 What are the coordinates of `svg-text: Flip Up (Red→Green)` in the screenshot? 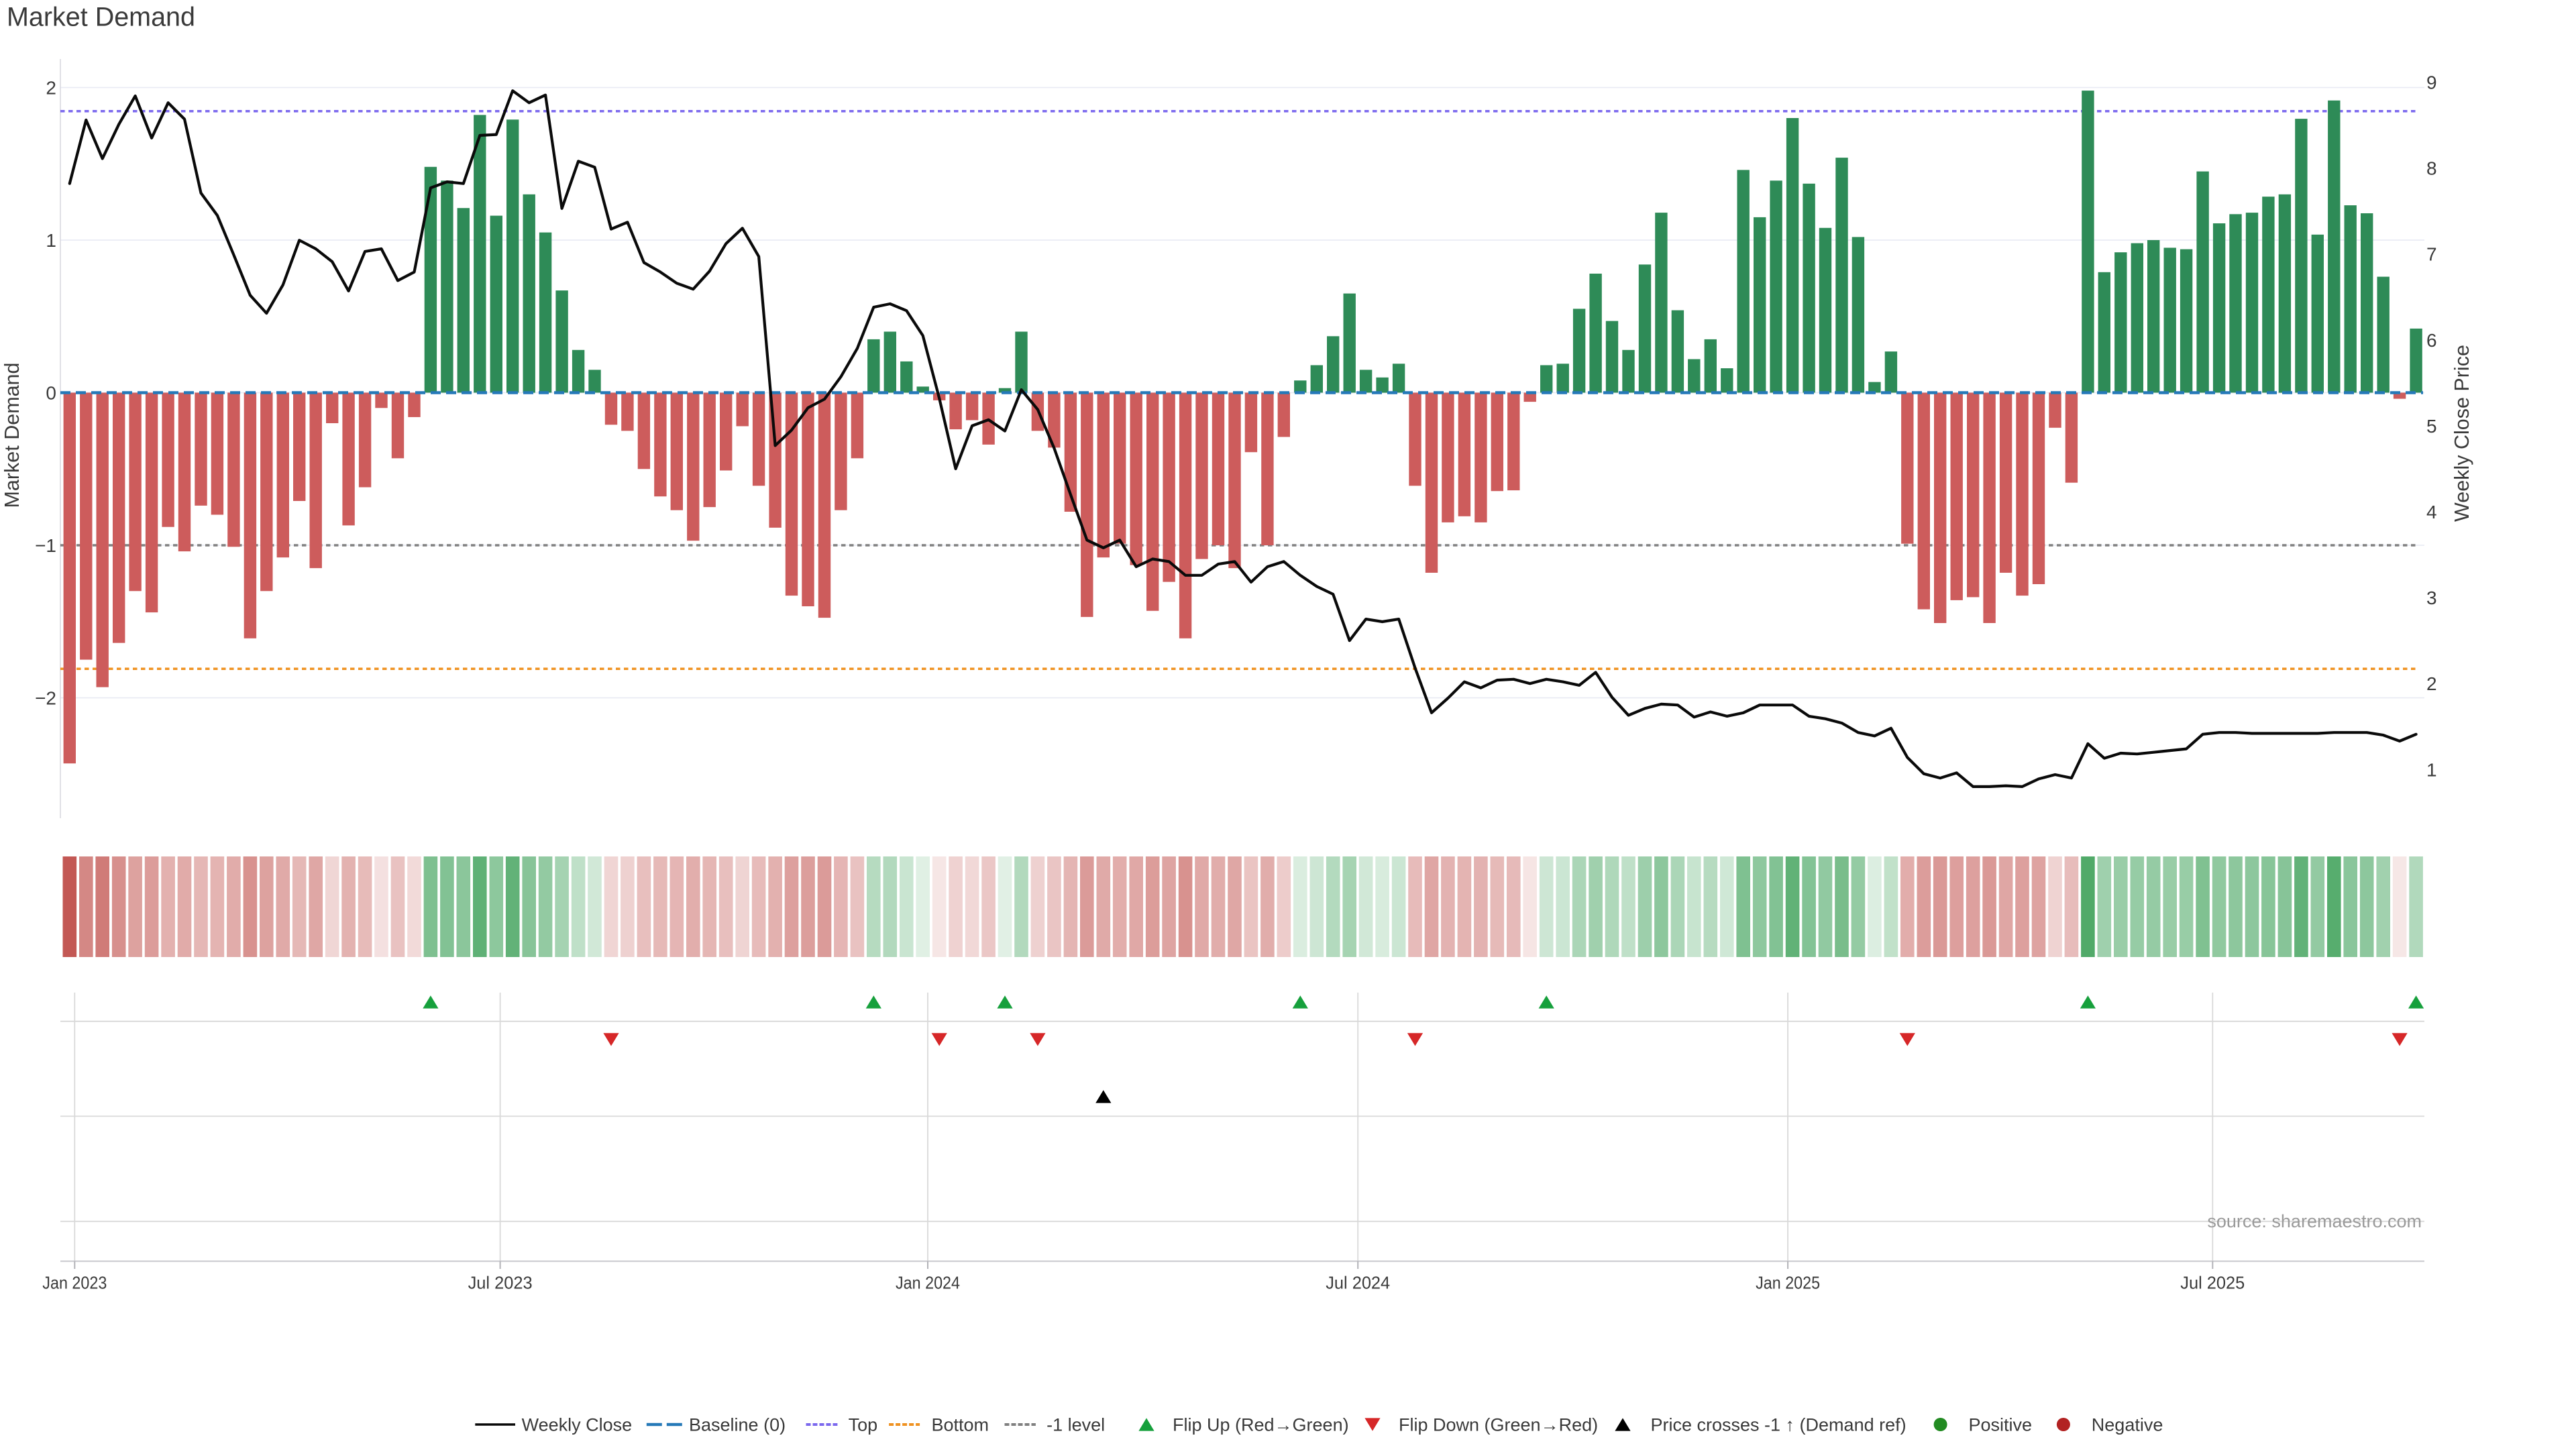 It's located at (1261, 1425).